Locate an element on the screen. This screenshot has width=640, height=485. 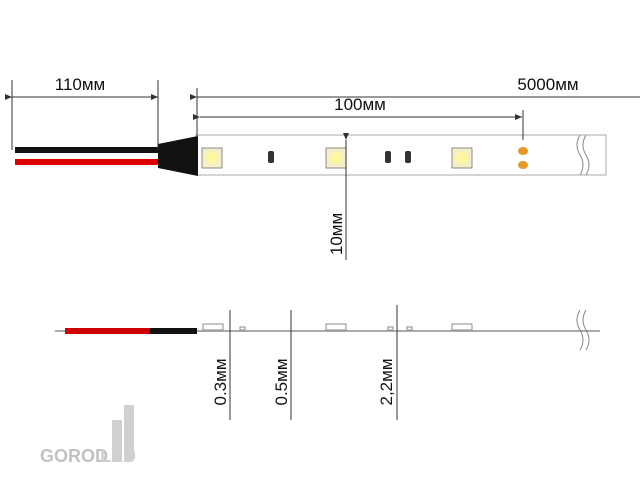
strip-top is located at coordinates (311, 155).